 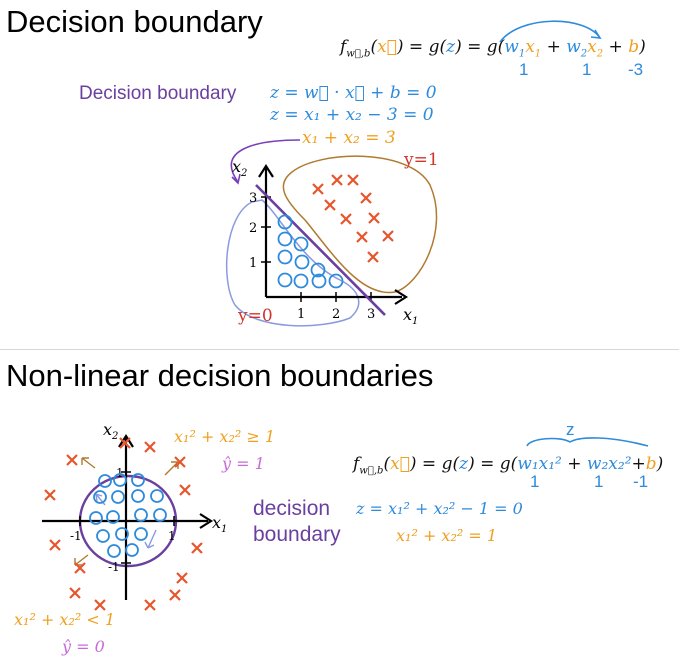 What do you see at coordinates (297, 534) in the screenshot?
I see `decision-label-line2: boundary` at bounding box center [297, 534].